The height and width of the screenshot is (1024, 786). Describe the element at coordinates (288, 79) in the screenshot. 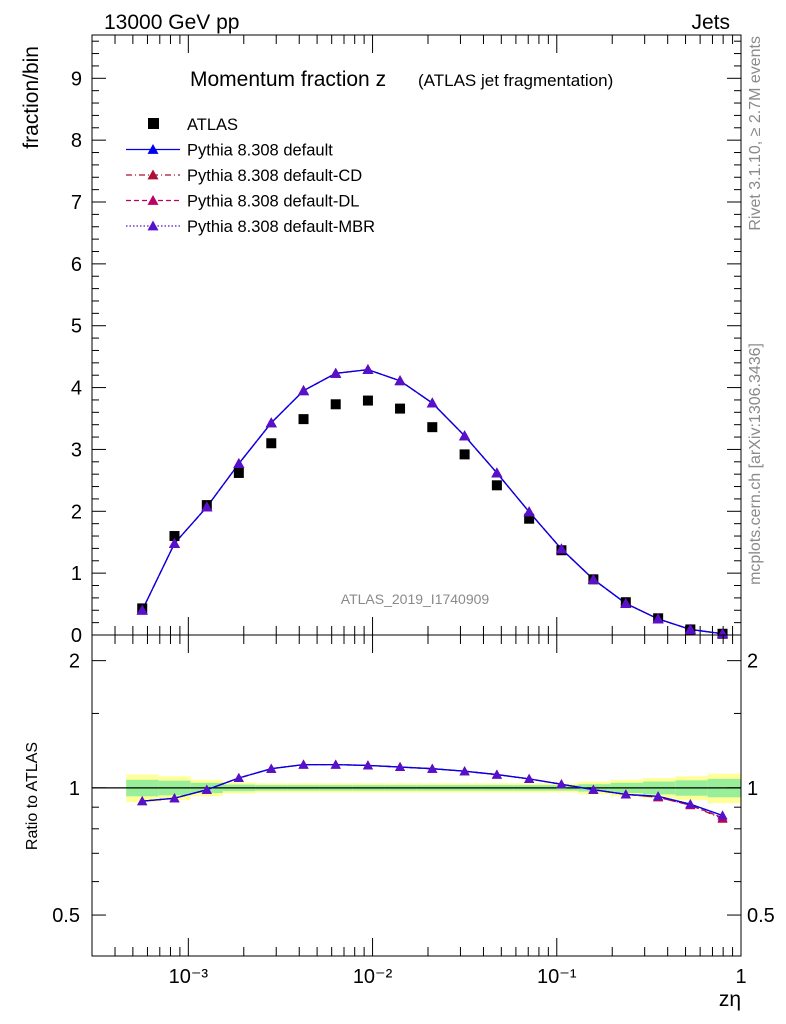

I see `main-title: Momentum fraction z` at that location.